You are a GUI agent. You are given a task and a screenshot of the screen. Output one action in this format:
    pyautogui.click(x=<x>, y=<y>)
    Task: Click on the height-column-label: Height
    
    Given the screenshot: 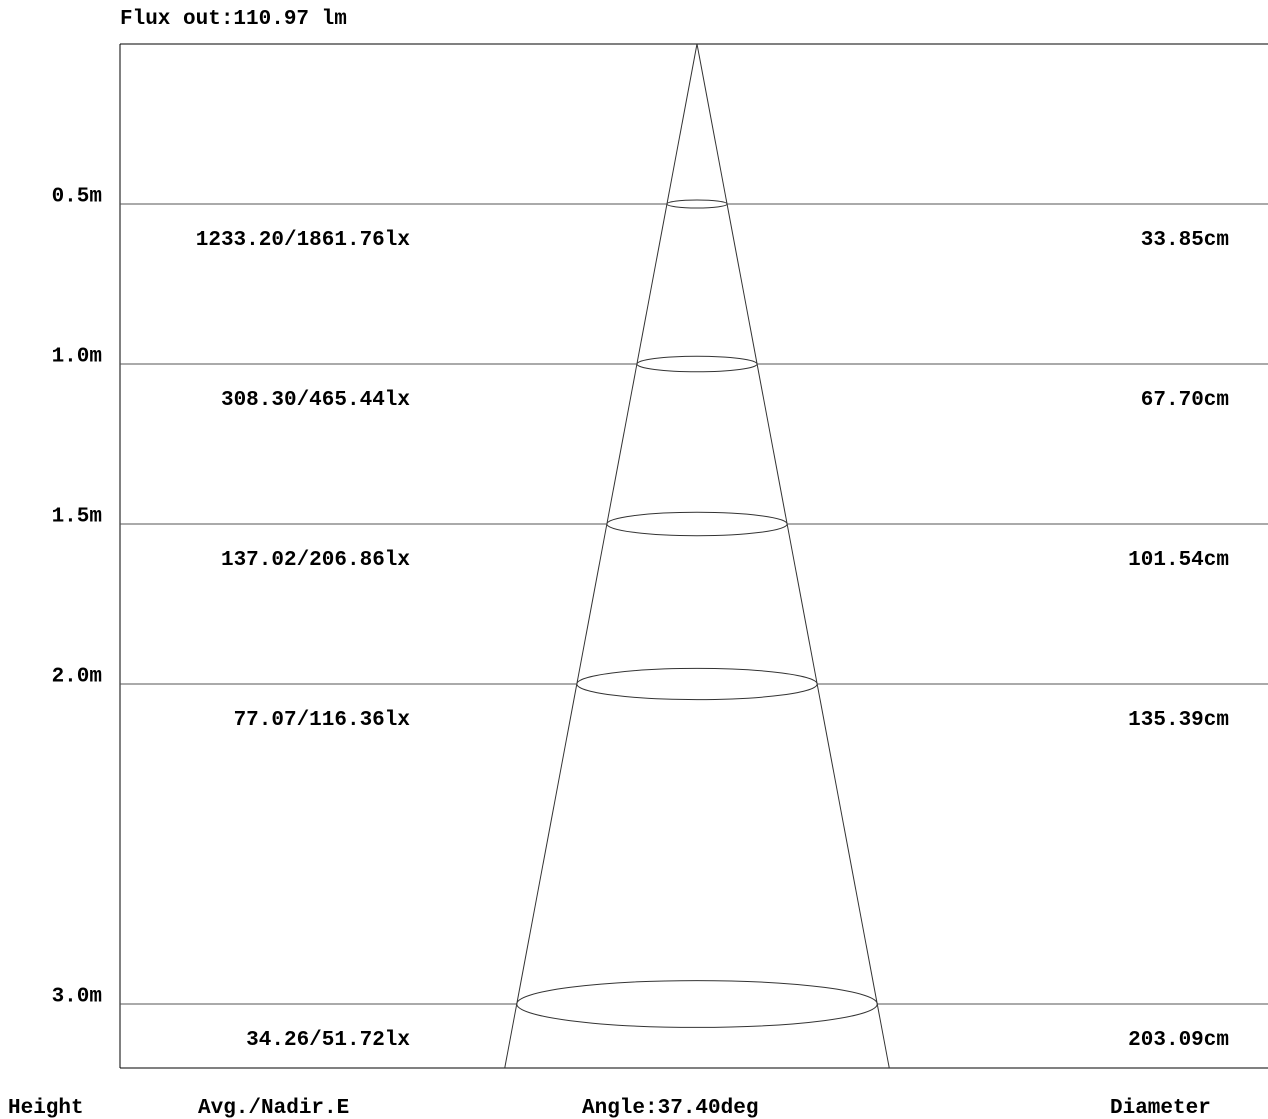 What is the action you would take?
    pyautogui.click(x=46, y=1108)
    